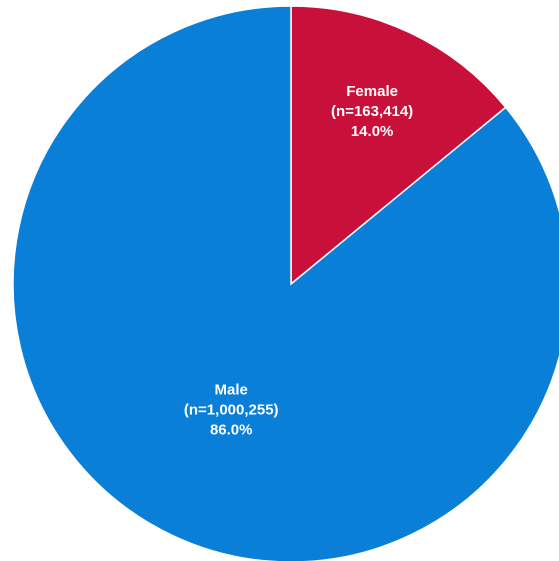 Image resolution: width=559 pixels, height=561 pixels. Describe the element at coordinates (372, 131) in the screenshot. I see `slice-percent-female: 14.0%` at that location.